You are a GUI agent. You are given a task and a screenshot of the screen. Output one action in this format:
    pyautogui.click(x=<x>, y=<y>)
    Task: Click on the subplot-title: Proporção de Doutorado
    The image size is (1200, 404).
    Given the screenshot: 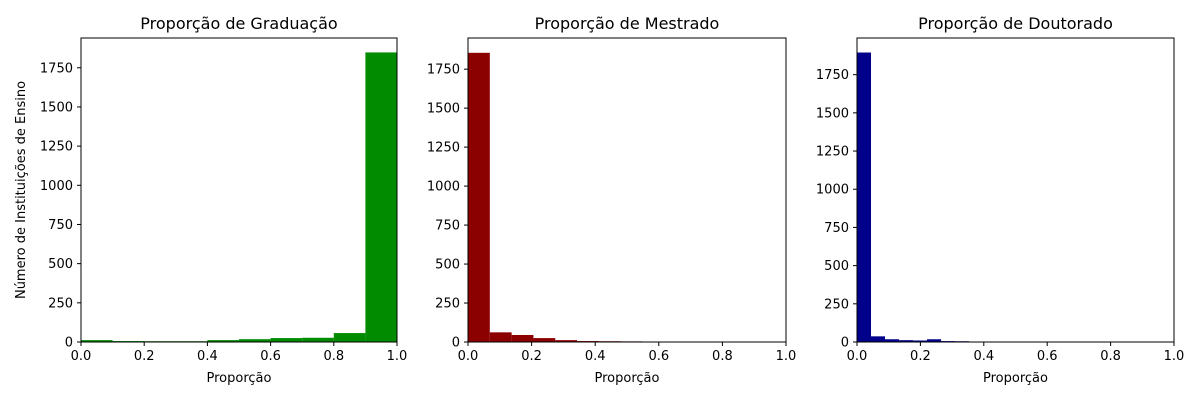 What is the action you would take?
    pyautogui.click(x=1015, y=23)
    